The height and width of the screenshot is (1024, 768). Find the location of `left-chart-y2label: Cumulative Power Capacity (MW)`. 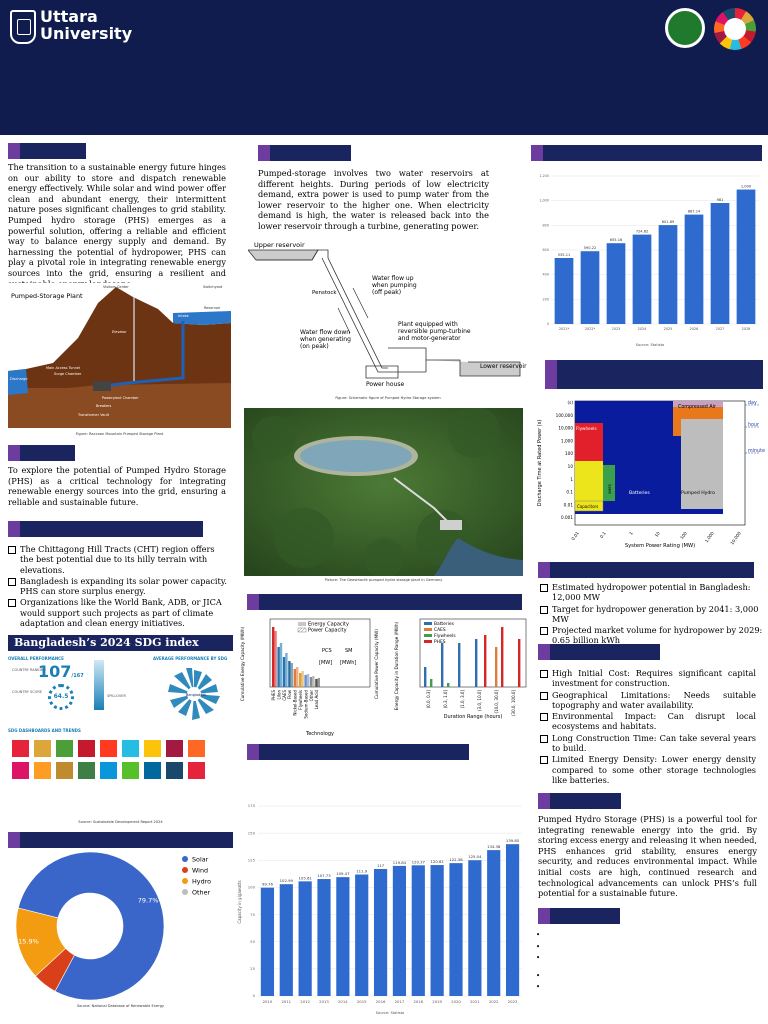

left-chart-y2label: Cumulative Power Capacity (MW) is located at coordinates (376, 664).